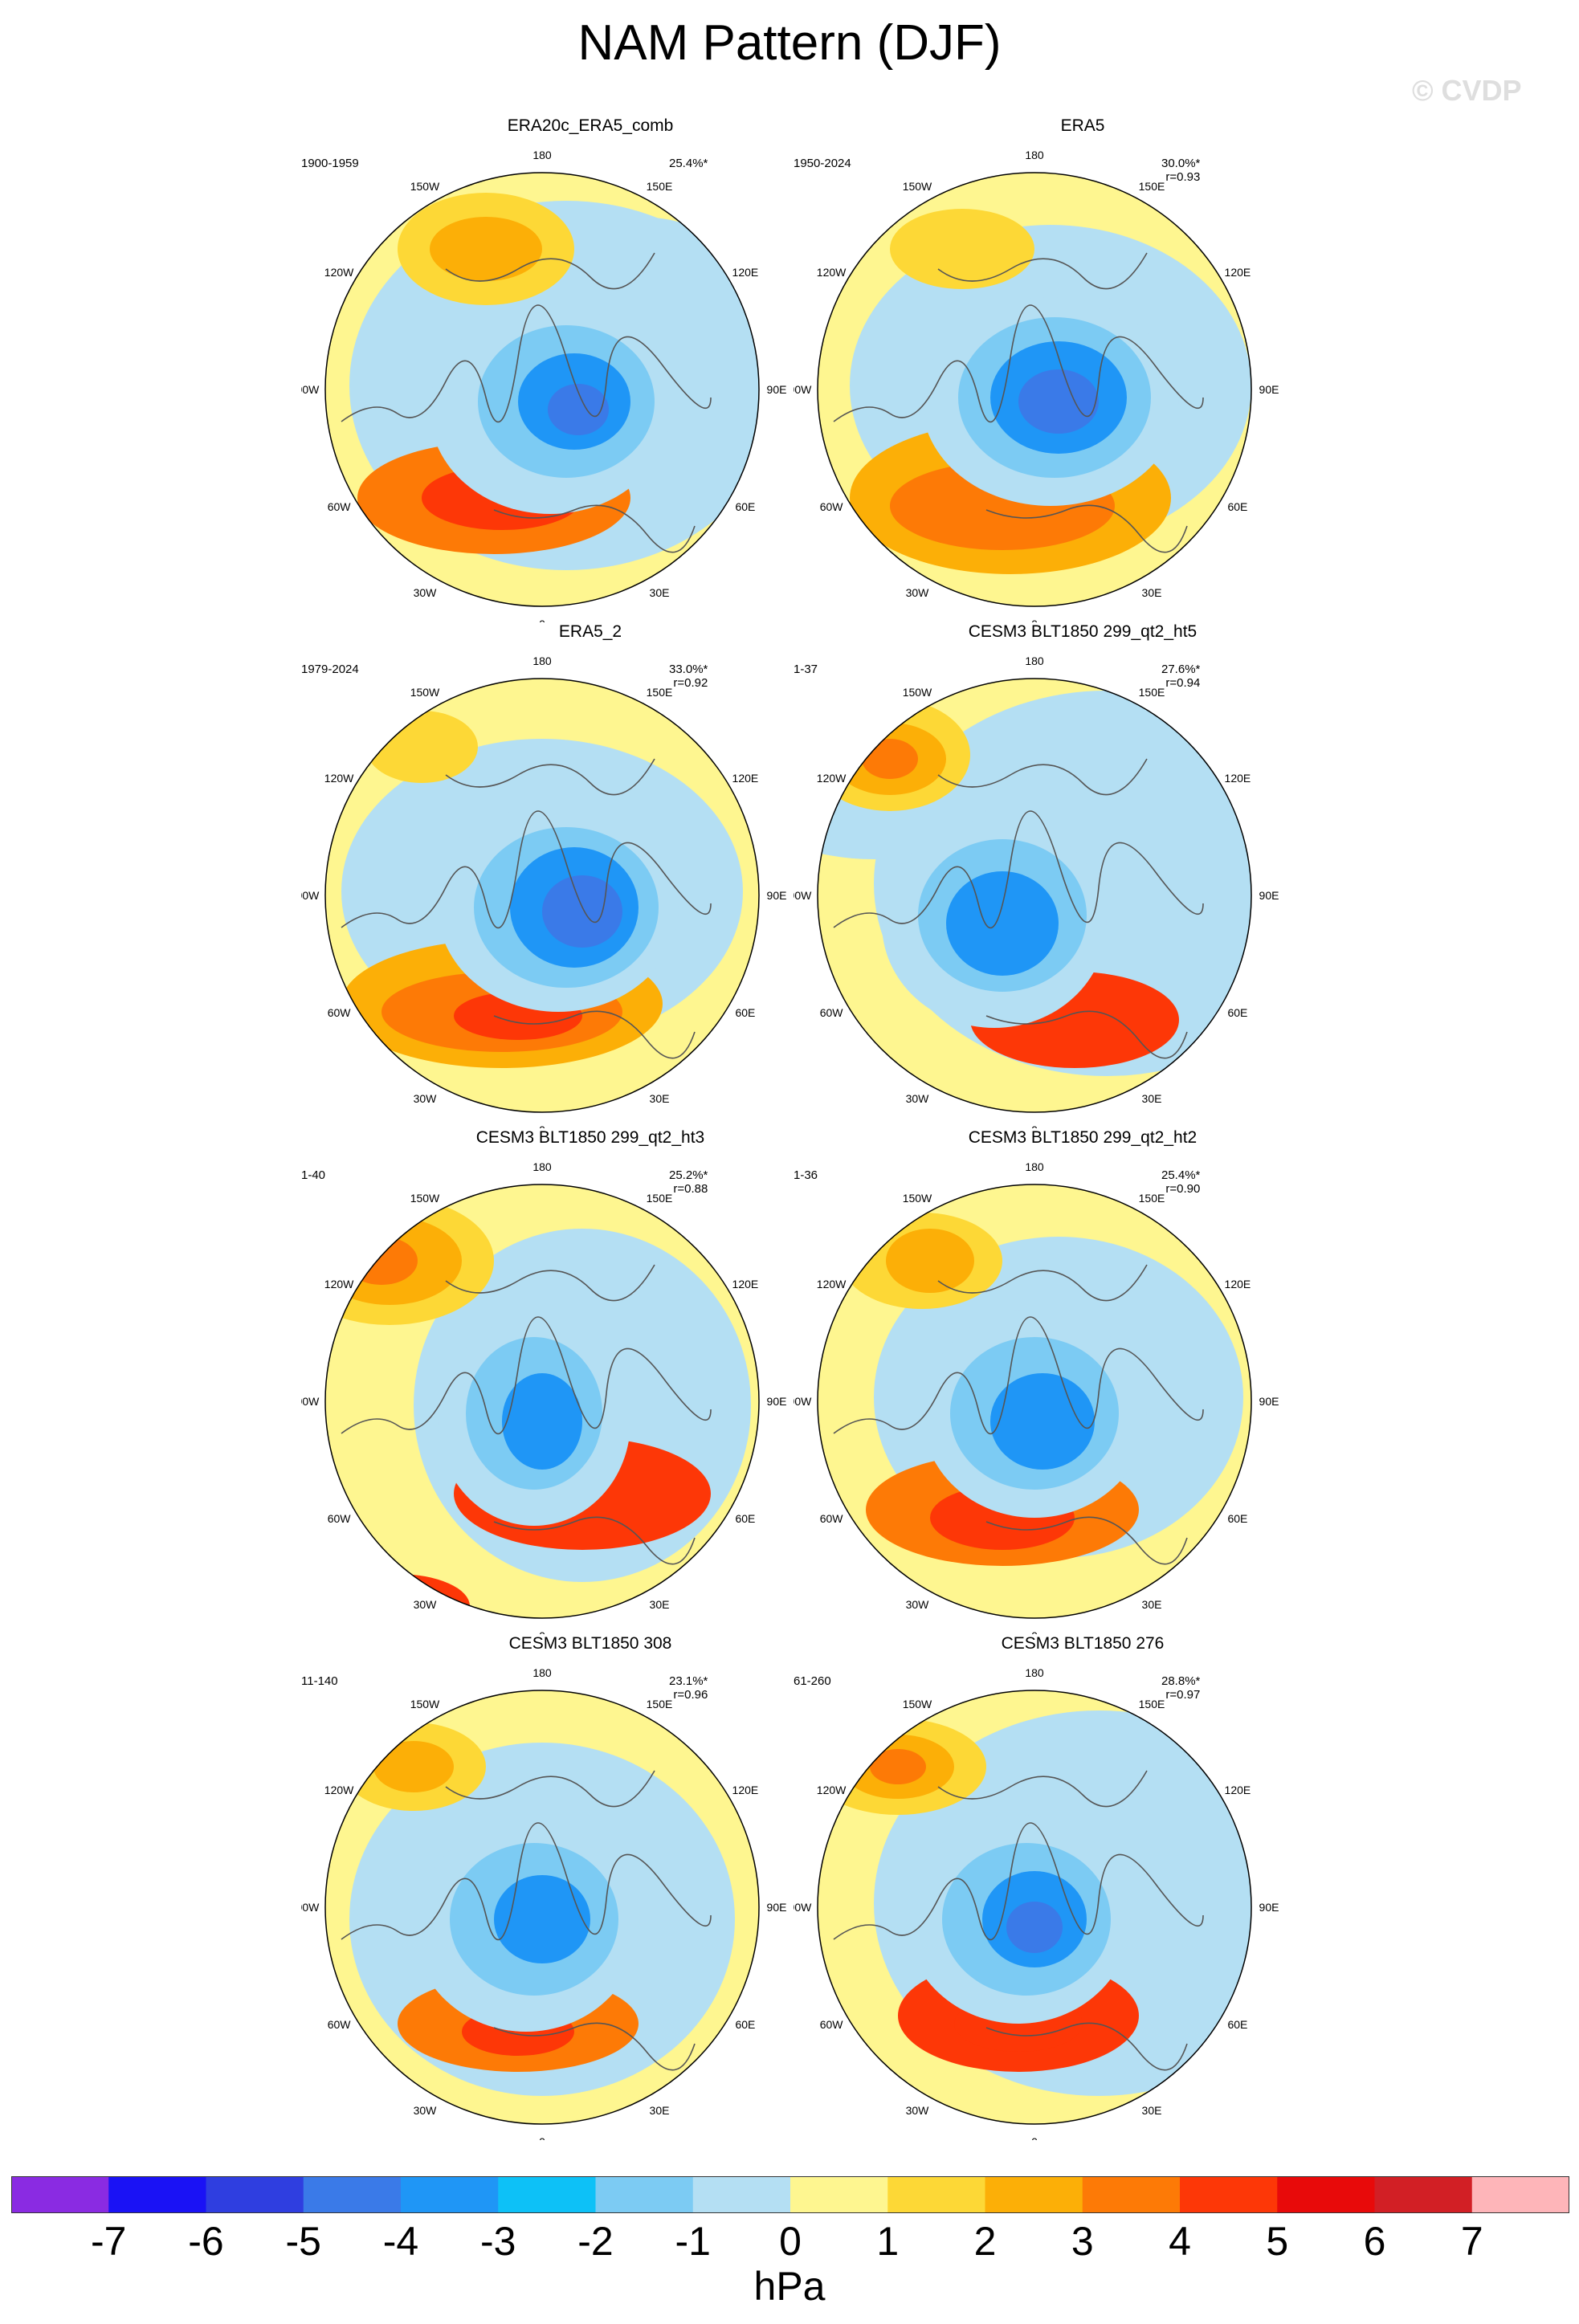  Describe the element at coordinates (789, 2287) in the screenshot. I see `colorbar-units: hPa` at that location.